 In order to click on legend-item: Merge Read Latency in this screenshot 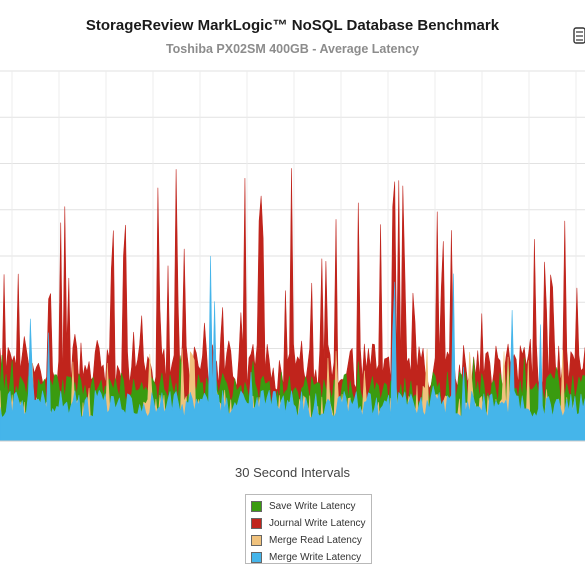, I will do `click(311, 540)`.